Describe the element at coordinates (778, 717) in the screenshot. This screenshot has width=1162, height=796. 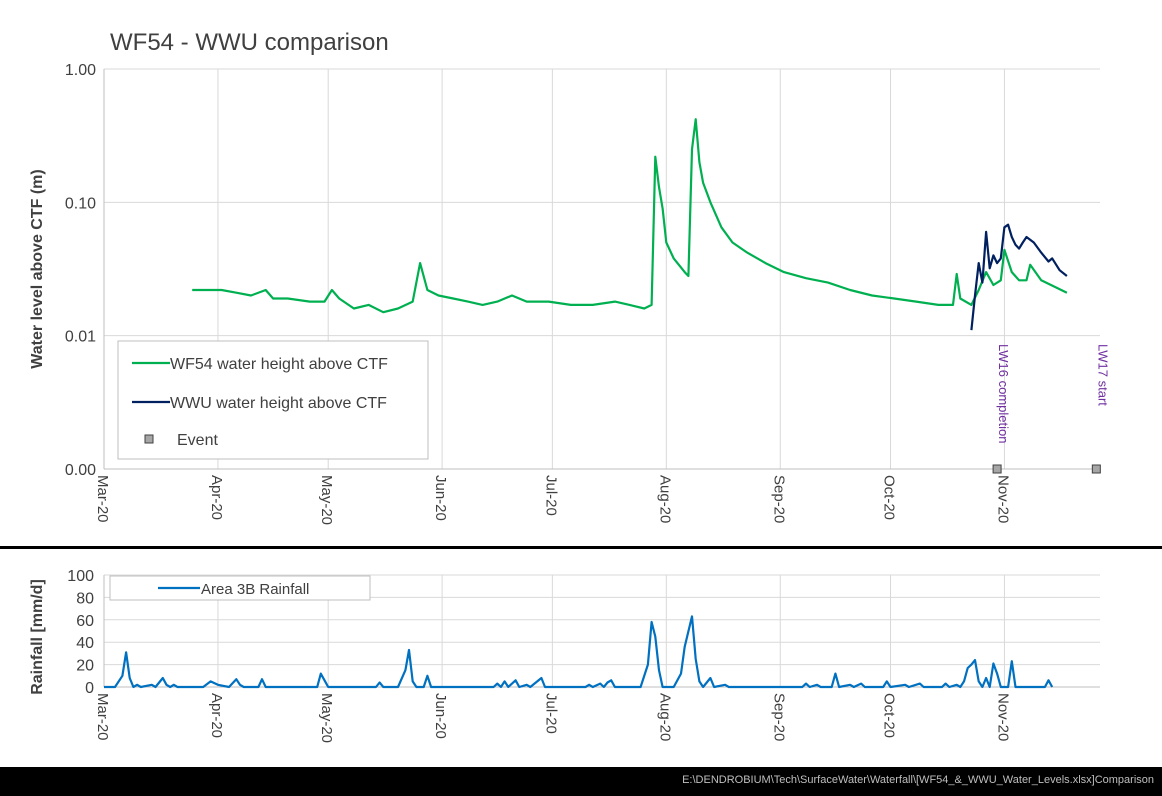
I see `rain-x-tick-label: Sep-20` at that location.